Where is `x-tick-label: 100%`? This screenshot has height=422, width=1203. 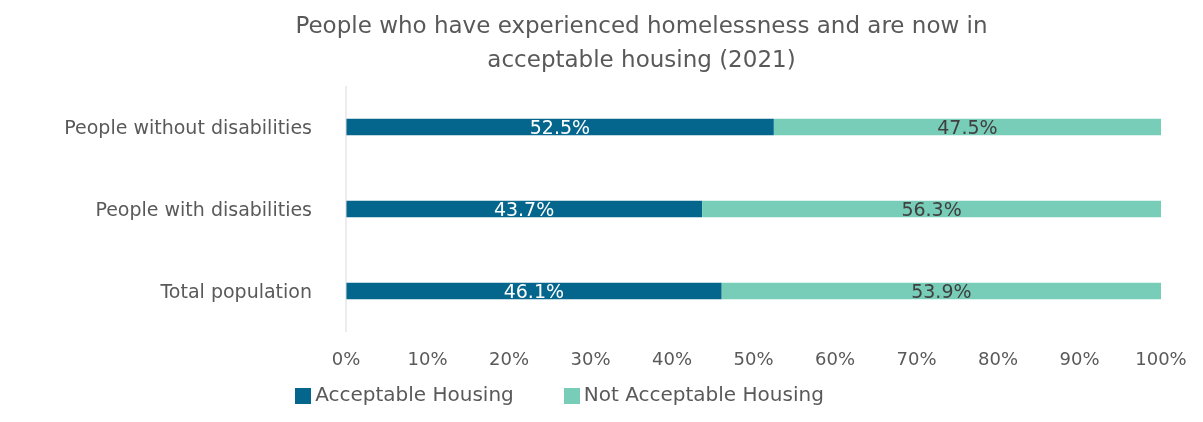 x-tick-label: 100% is located at coordinates (1161, 358).